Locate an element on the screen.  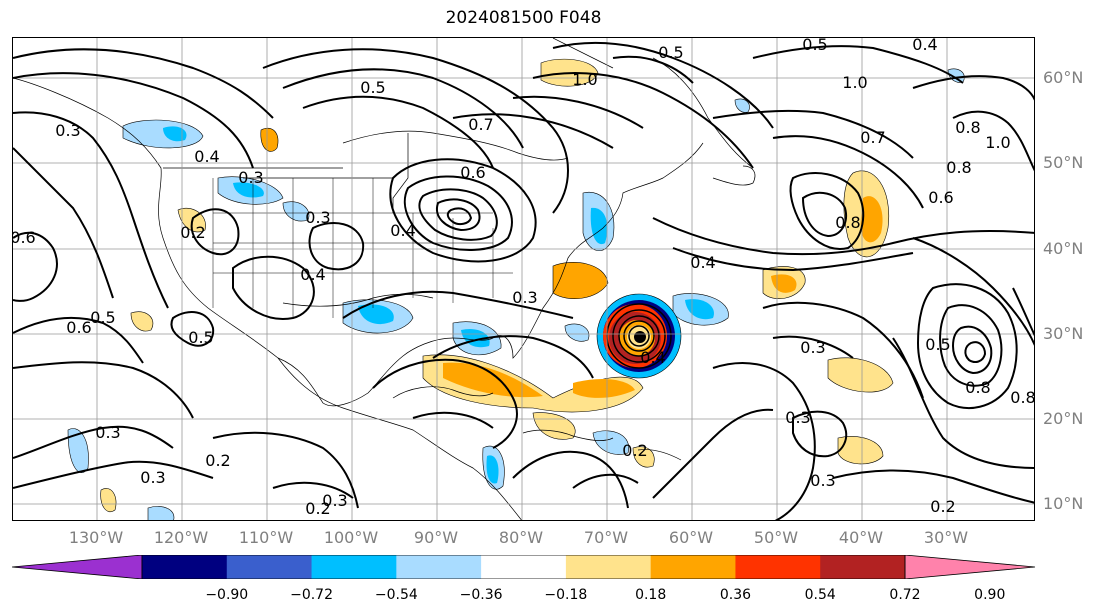
colorbar-extend-low is located at coordinates (77, 567).